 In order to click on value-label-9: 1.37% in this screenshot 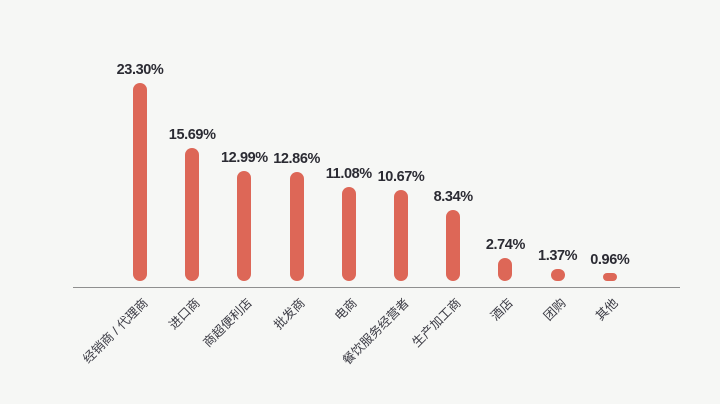, I will do `click(558, 256)`.